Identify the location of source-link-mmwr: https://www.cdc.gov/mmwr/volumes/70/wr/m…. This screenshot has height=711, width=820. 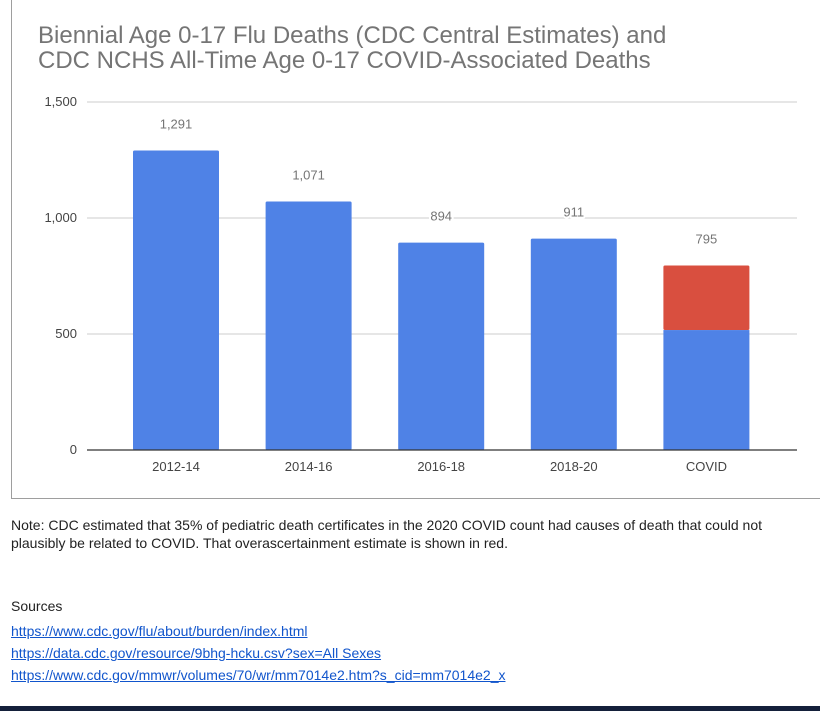
(258, 675).